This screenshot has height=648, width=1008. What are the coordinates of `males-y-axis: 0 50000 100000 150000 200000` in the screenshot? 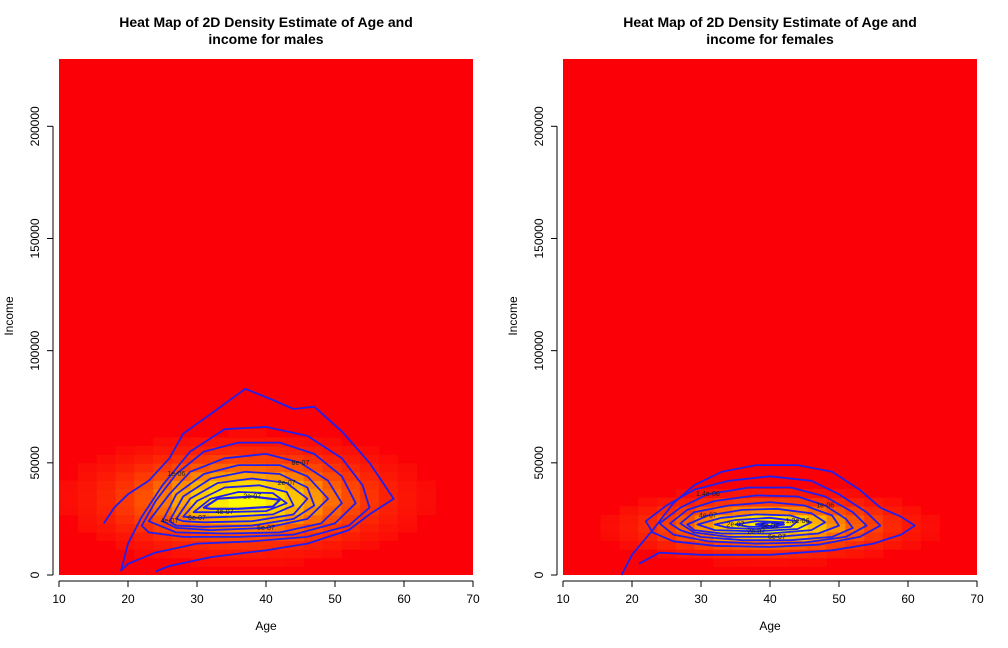 It's located at (41, 342).